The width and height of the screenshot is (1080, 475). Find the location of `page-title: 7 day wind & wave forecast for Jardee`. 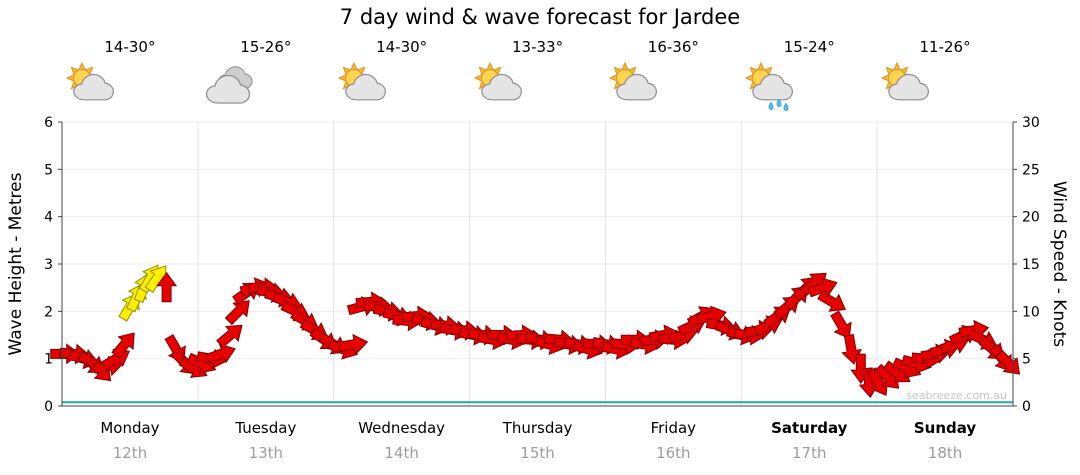

page-title: 7 day wind & wave forecast for Jardee is located at coordinates (540, 17).